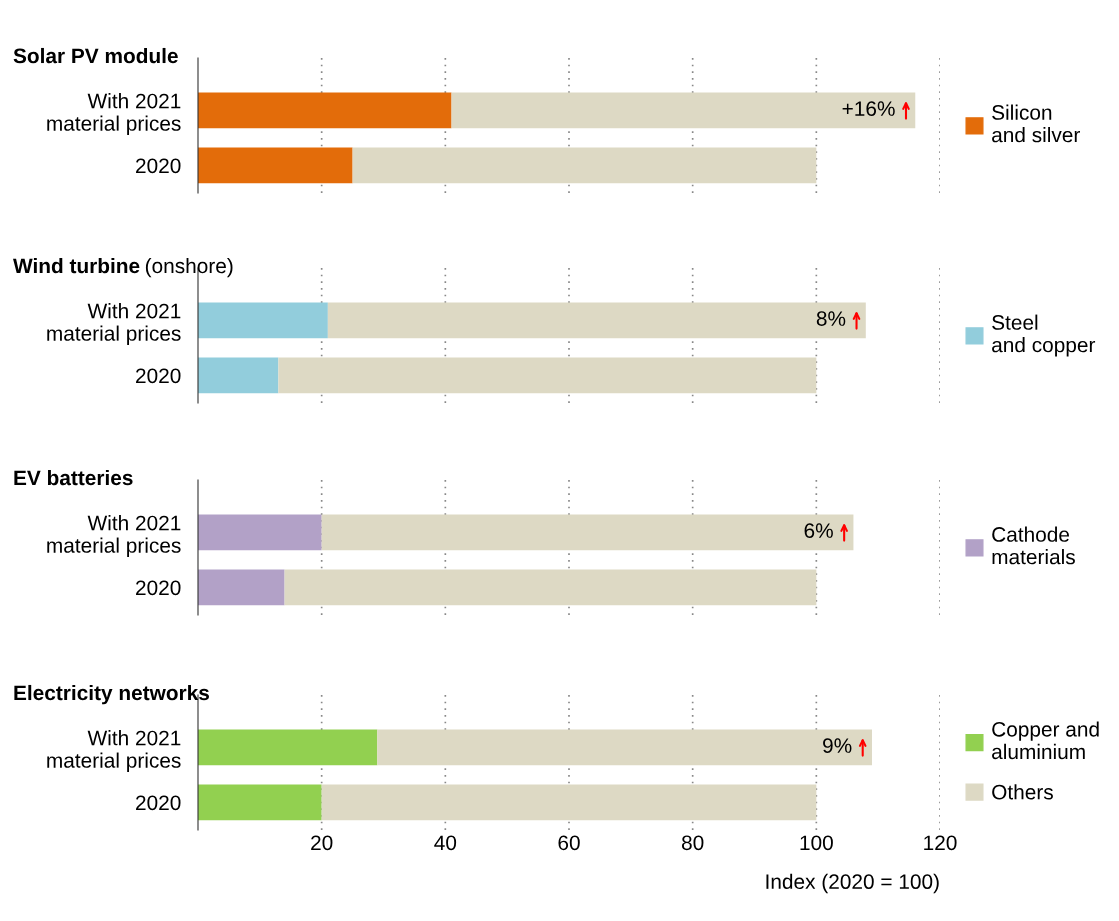  Describe the element at coordinates (837, 745) in the screenshot. I see `annotation: 9%` at that location.